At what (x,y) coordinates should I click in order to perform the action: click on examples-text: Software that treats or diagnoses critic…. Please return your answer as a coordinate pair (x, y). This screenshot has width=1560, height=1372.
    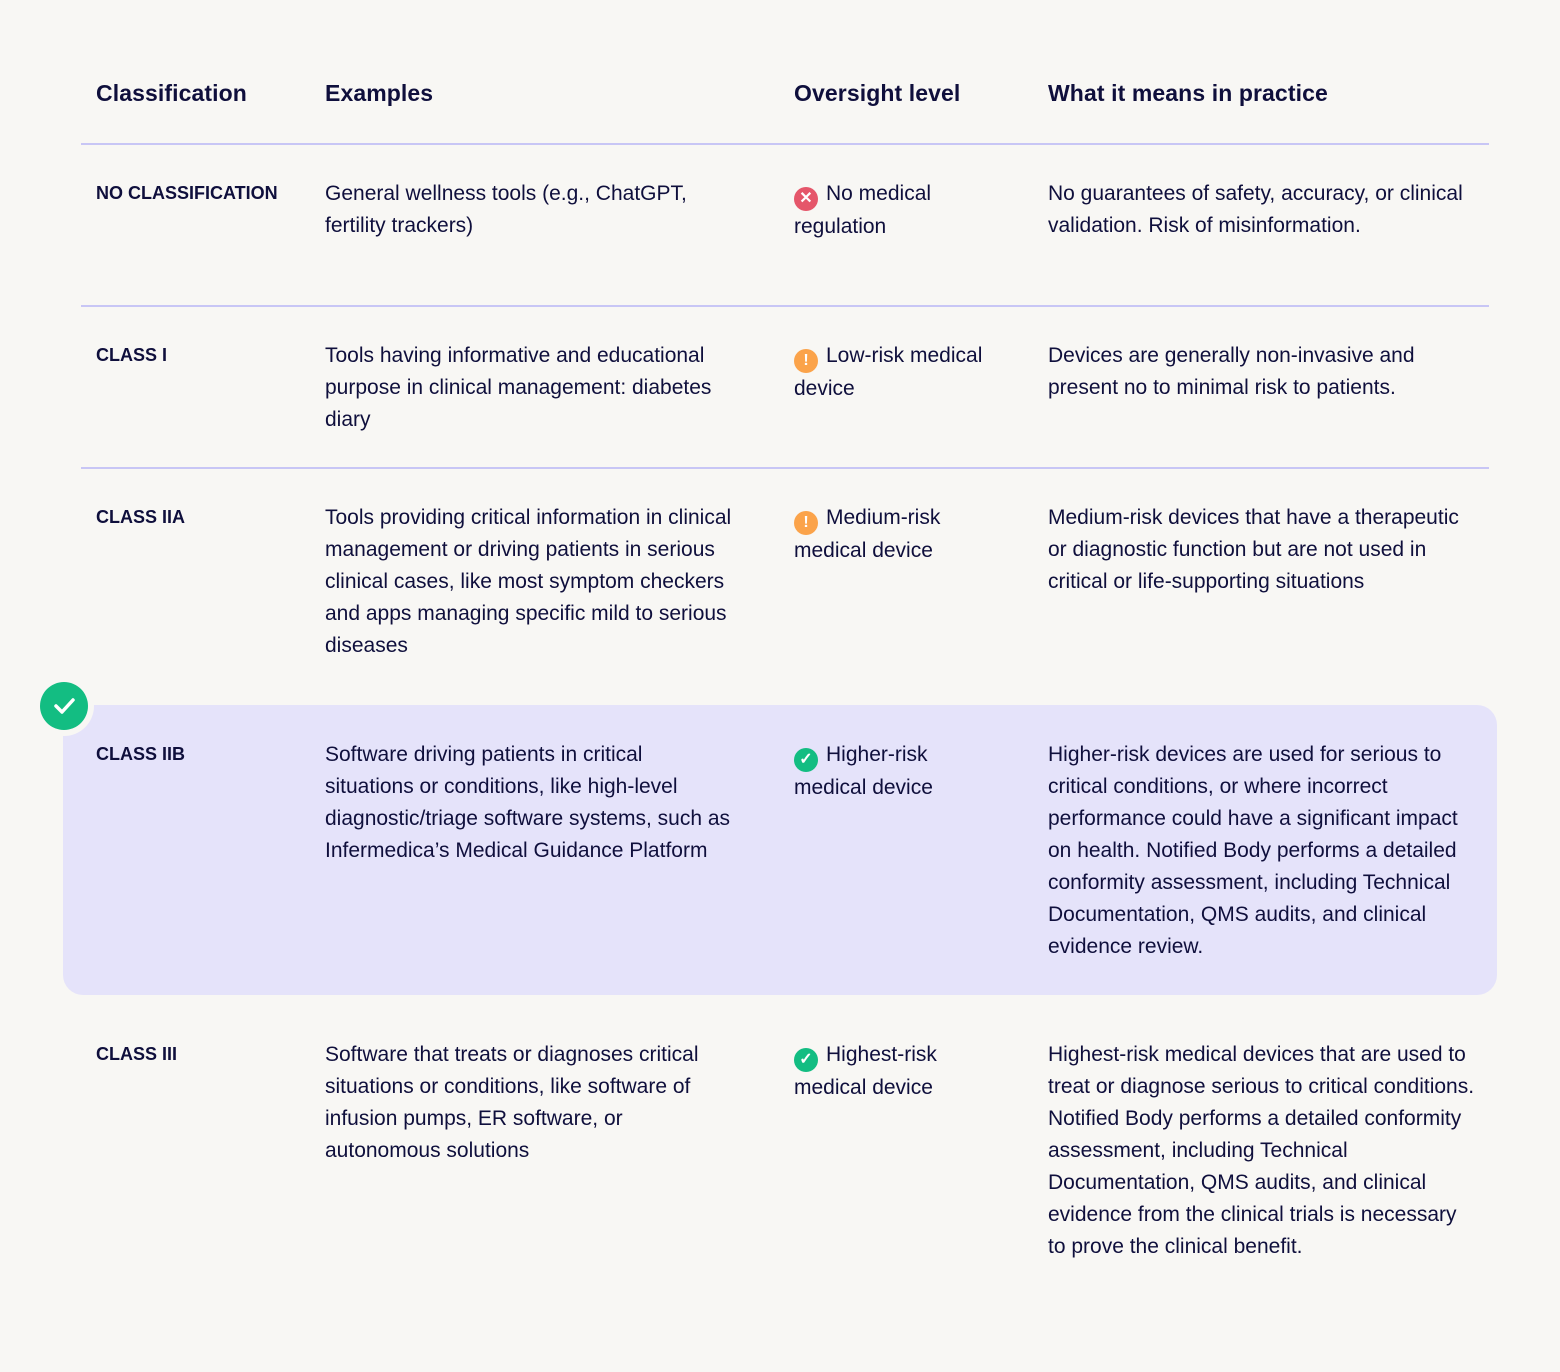
    Looking at the image, I should click on (512, 1102).